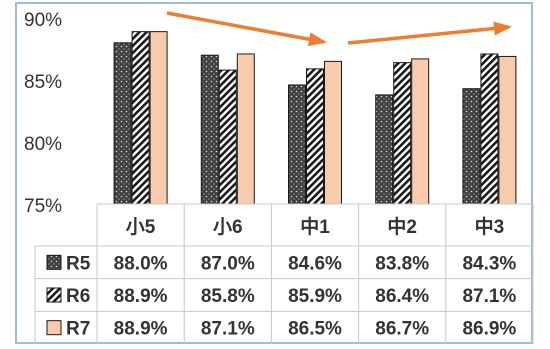 The image size is (550, 349). Describe the element at coordinates (54, 295) in the screenshot. I see `legend-key-r6` at that location.